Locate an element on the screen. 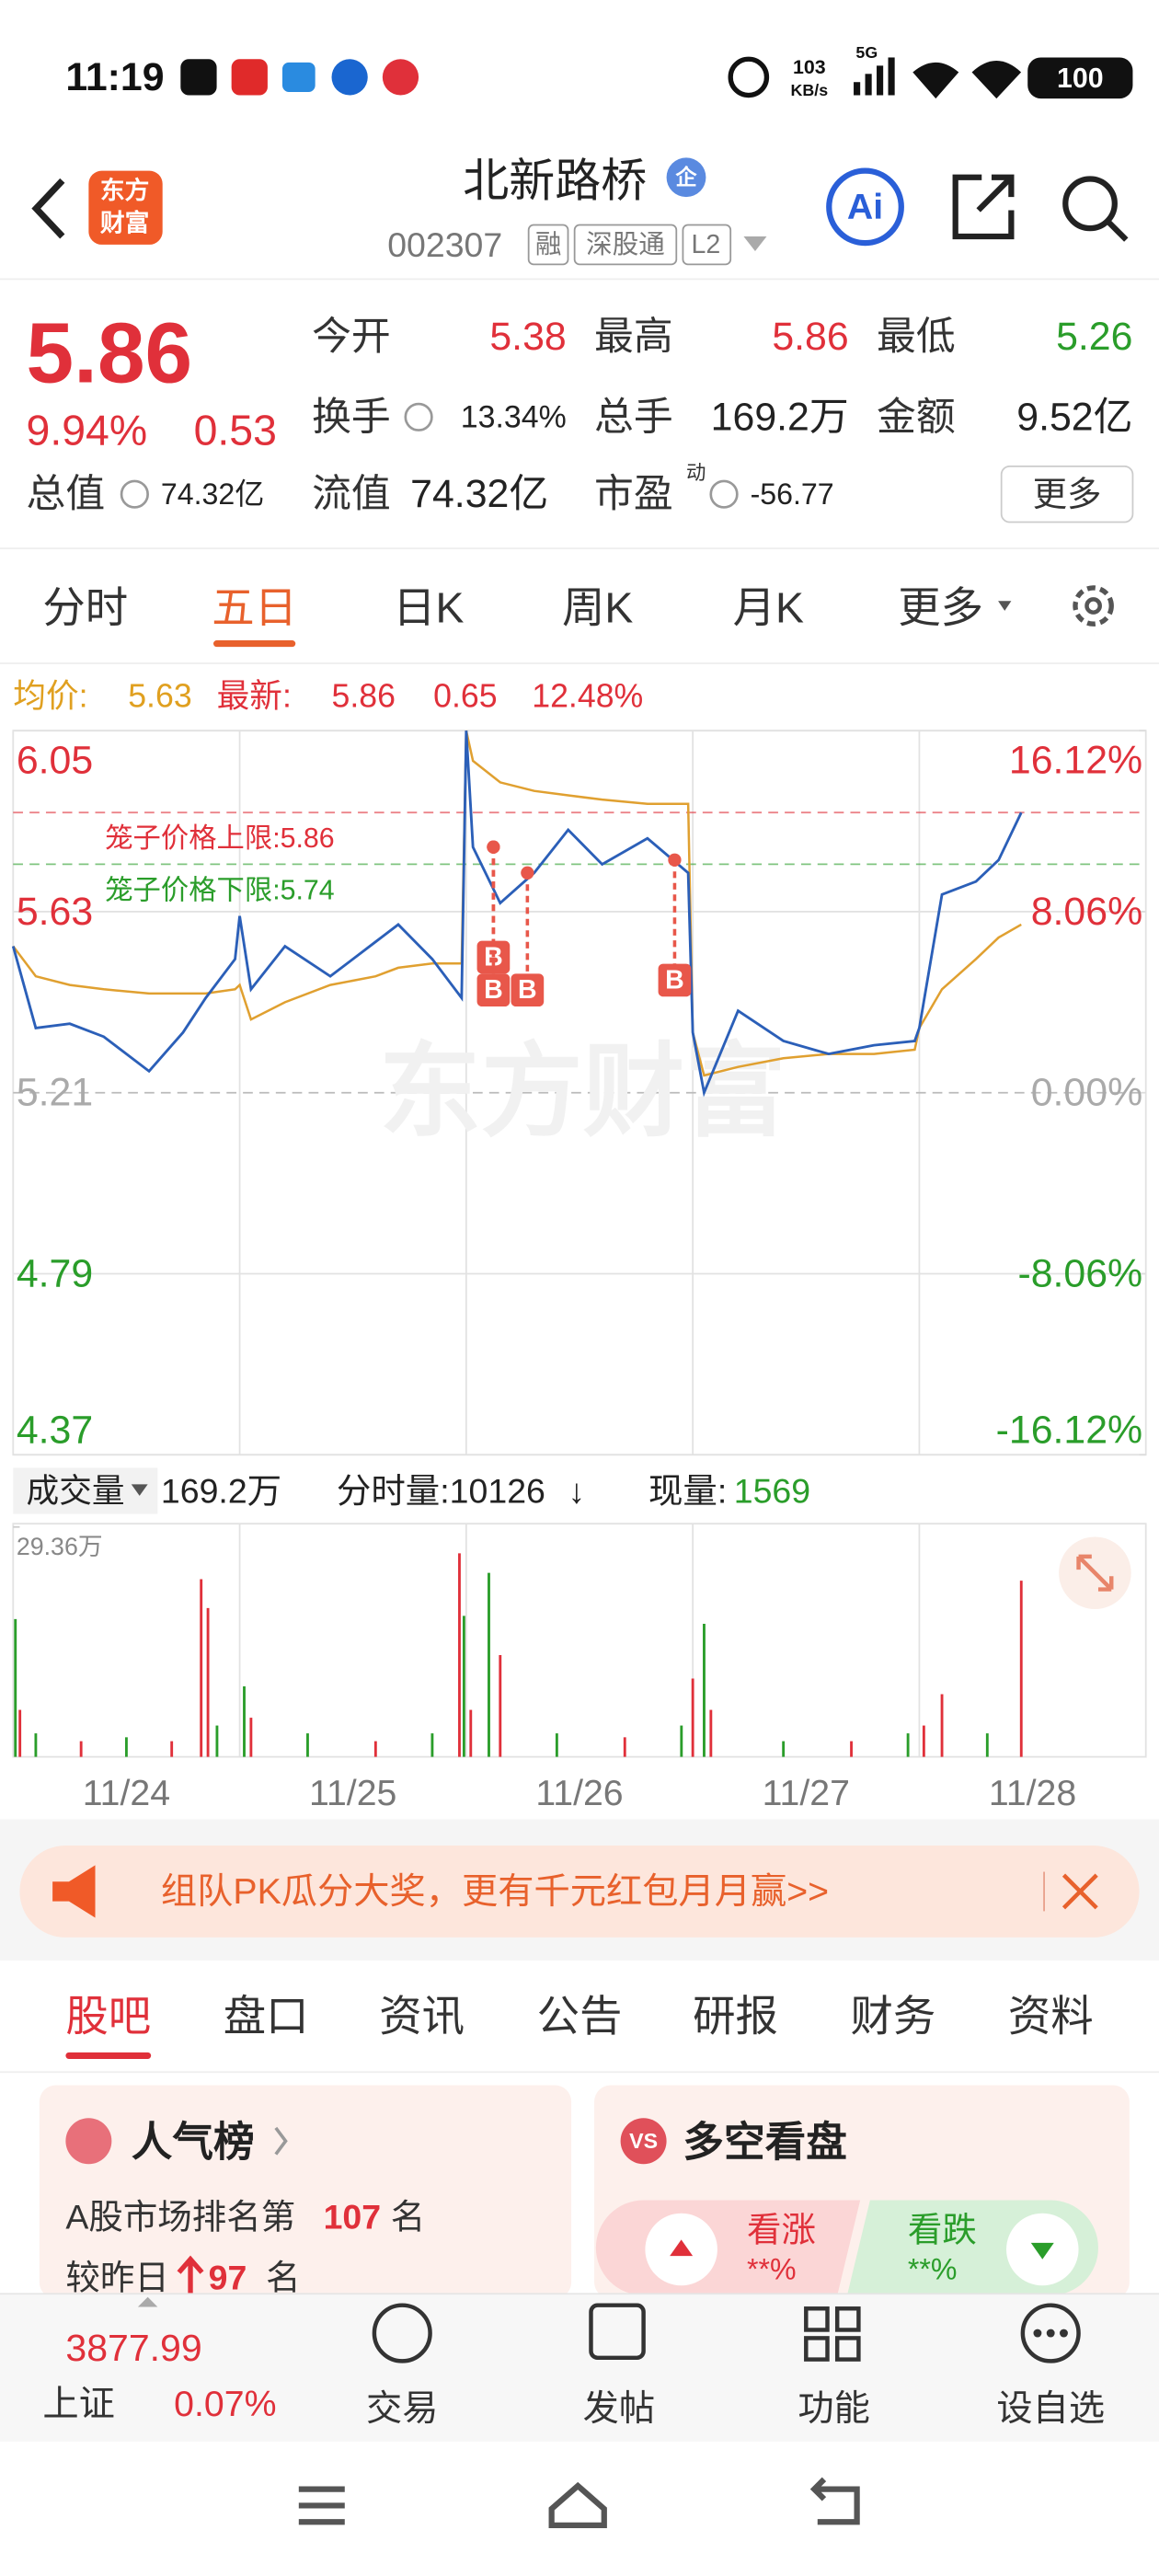  price-line is located at coordinates (517, 914).